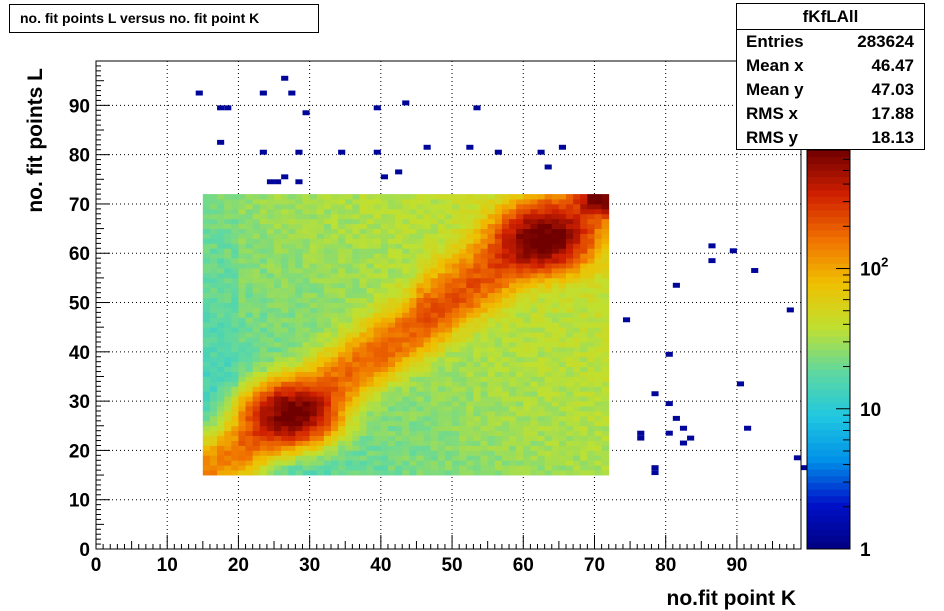 The width and height of the screenshot is (944, 611). Describe the element at coordinates (892, 65) in the screenshot. I see `stats-value: 46.47` at that location.